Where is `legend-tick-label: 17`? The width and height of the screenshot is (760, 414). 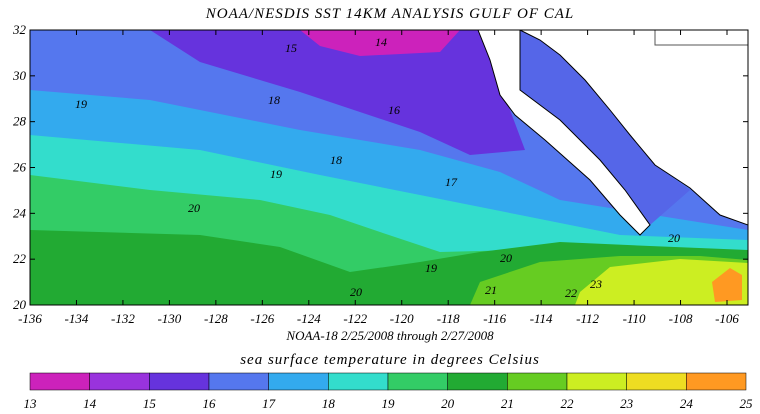 legend-tick-label: 17 is located at coordinates (269, 403).